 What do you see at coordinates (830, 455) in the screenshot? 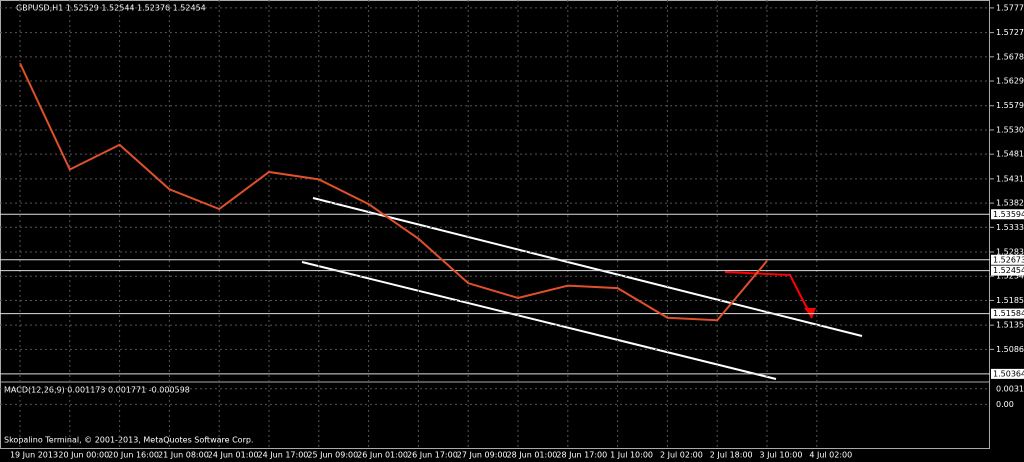
I see `x-tick-label: 4 Jul 02:00` at bounding box center [830, 455].